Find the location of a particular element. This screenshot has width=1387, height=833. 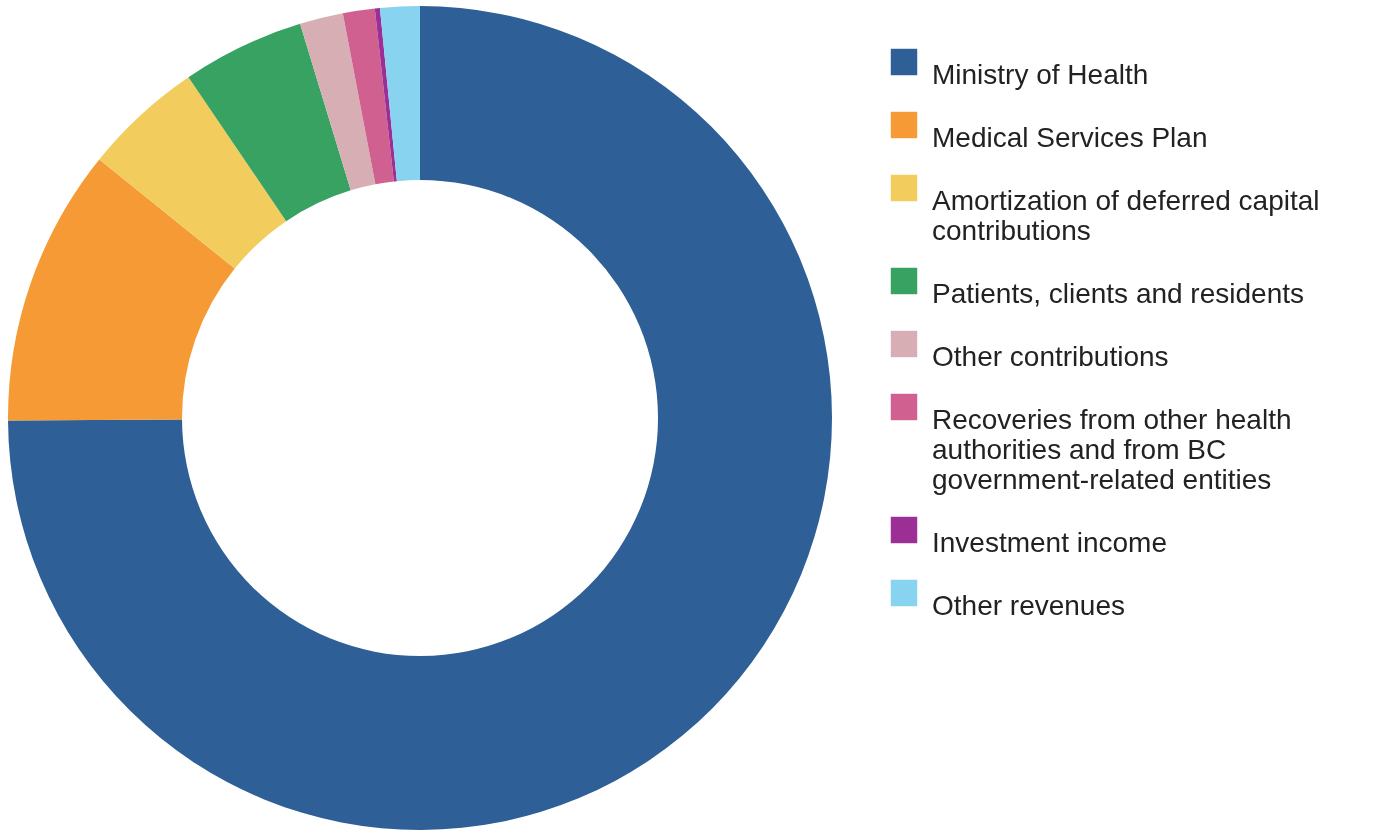

legend-label: Ministry of Health is located at coordinates (1040, 74).